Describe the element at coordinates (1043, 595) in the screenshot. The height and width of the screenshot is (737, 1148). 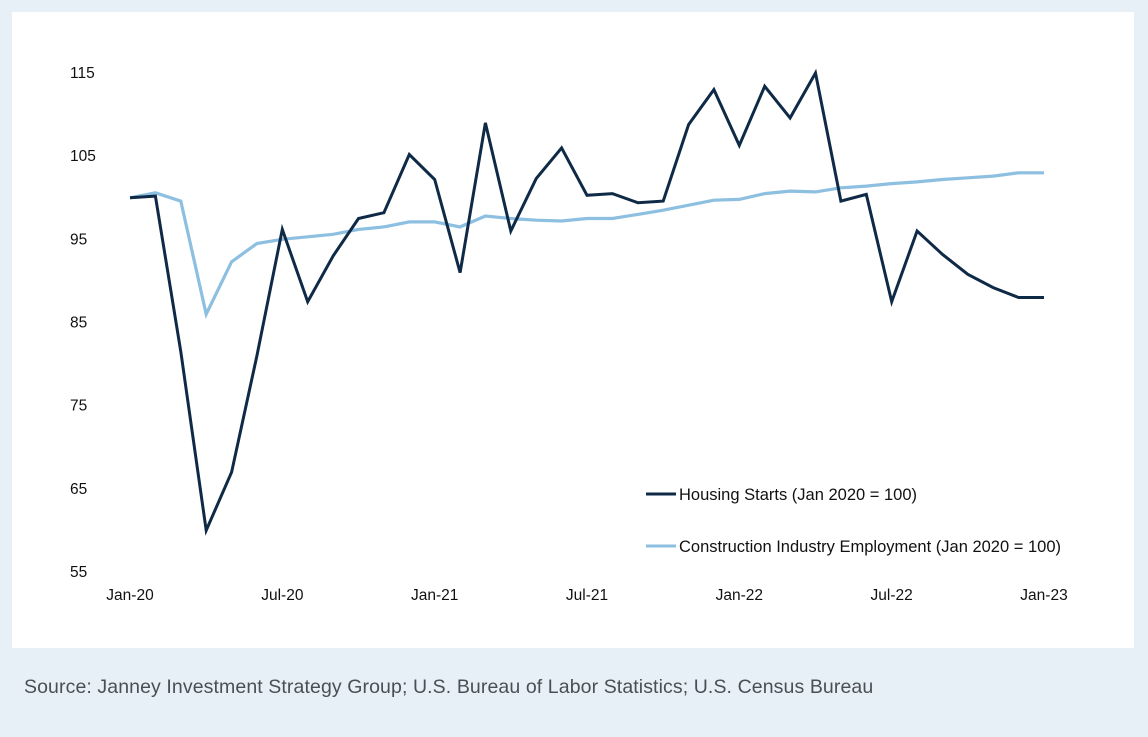
I see `x-tick-label: Jan-23` at that location.